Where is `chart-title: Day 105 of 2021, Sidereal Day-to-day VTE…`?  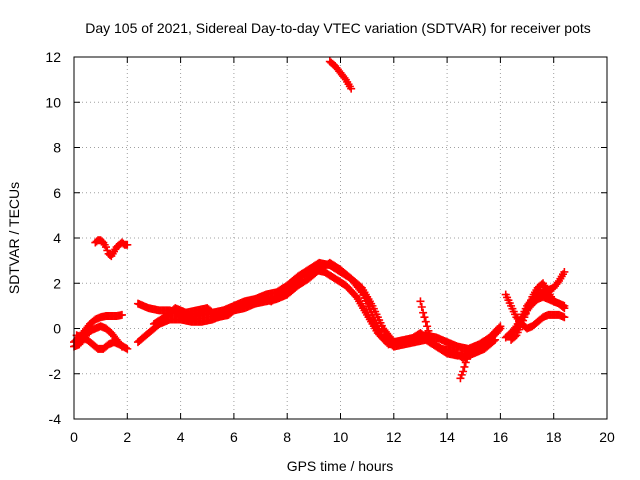
chart-title: Day 105 of 2021, Sidereal Day-to-day VTE… is located at coordinates (338, 28).